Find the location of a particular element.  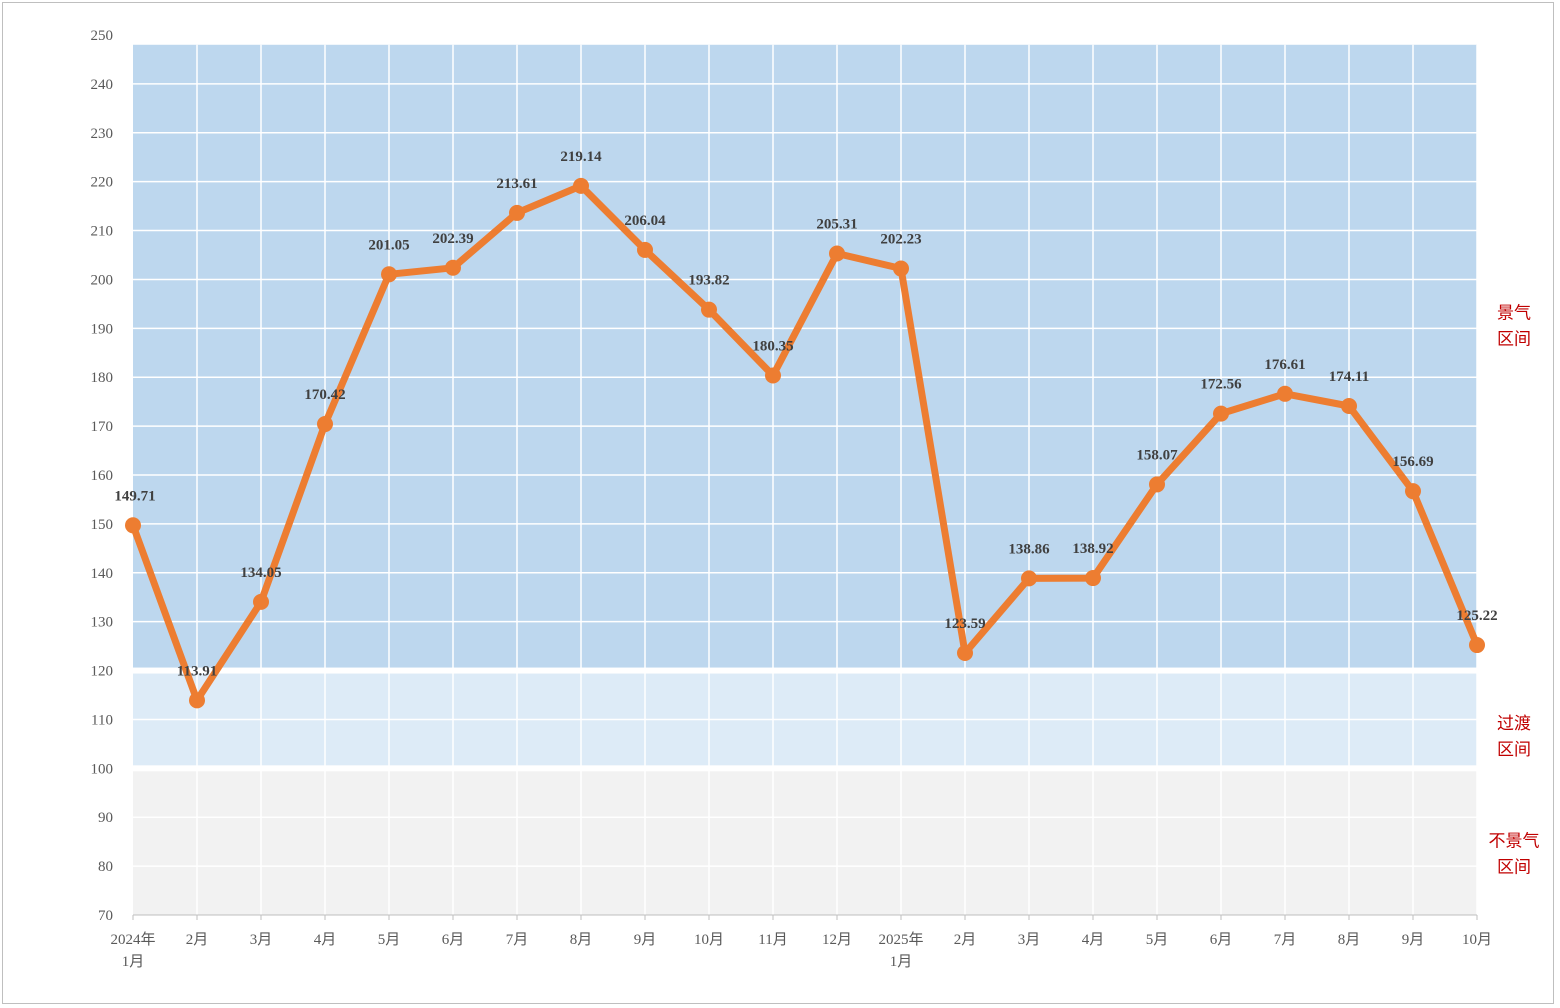

data-label: 202.39 is located at coordinates (452, 239).